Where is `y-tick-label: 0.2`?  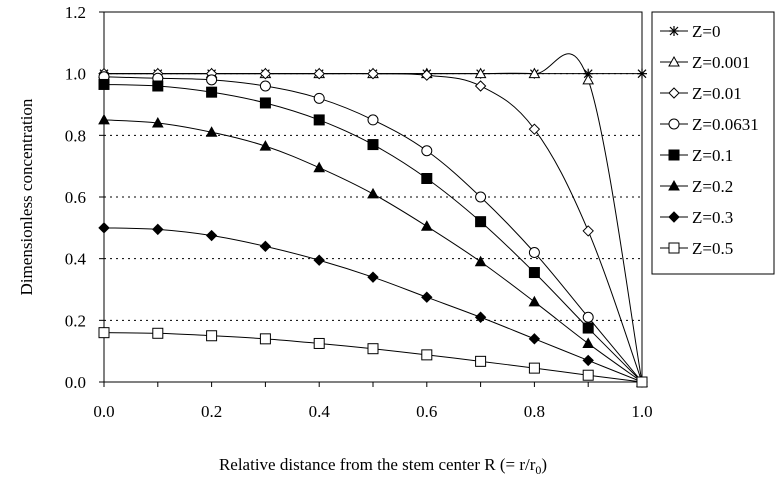
y-tick-label: 0.2 is located at coordinates (75, 320).